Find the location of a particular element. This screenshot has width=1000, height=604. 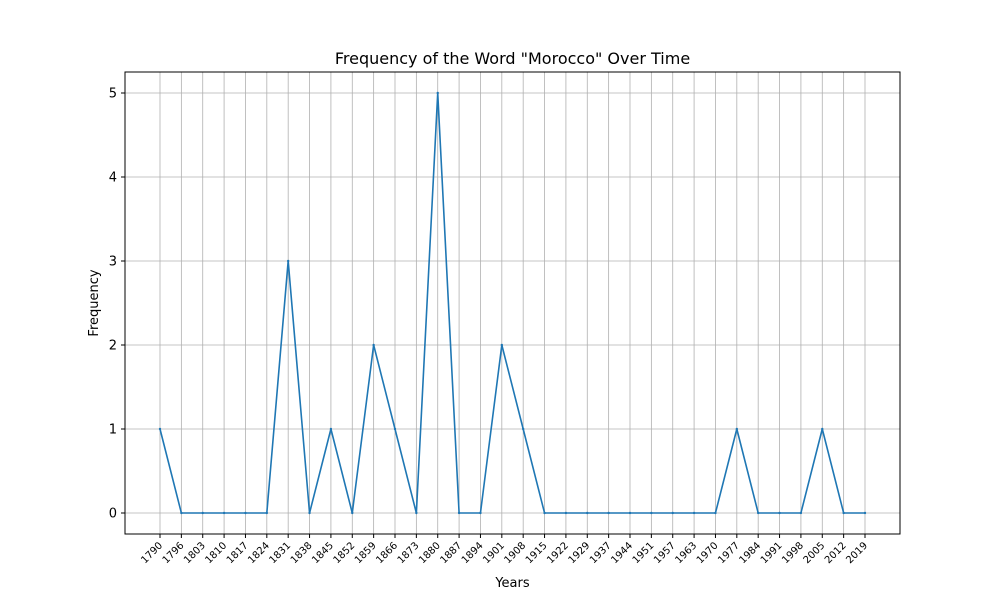

y-axis-label: Frequency is located at coordinates (94, 302).